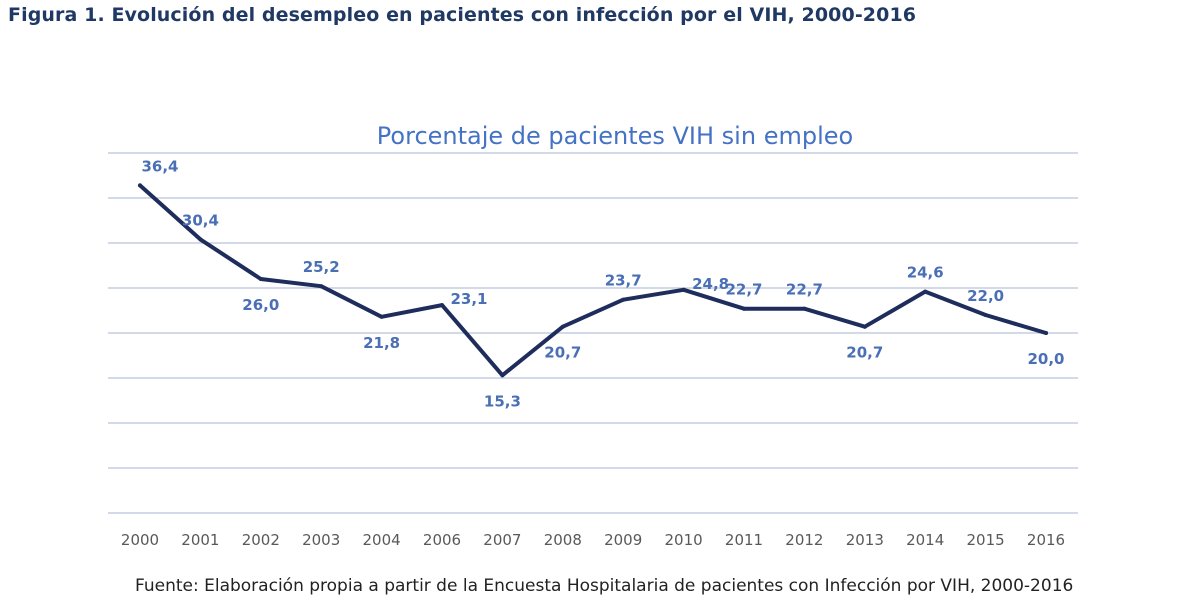 The image size is (1200, 600). I want to click on x-tick-label: 2002, so click(261, 540).